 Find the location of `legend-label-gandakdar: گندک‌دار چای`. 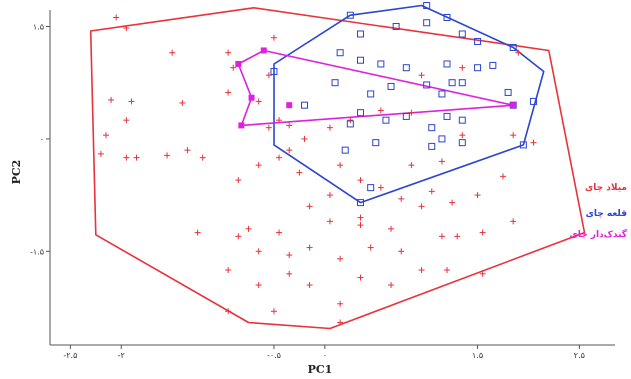

legend-label-gandakdar: گندک‌دار چای is located at coordinates (599, 234).